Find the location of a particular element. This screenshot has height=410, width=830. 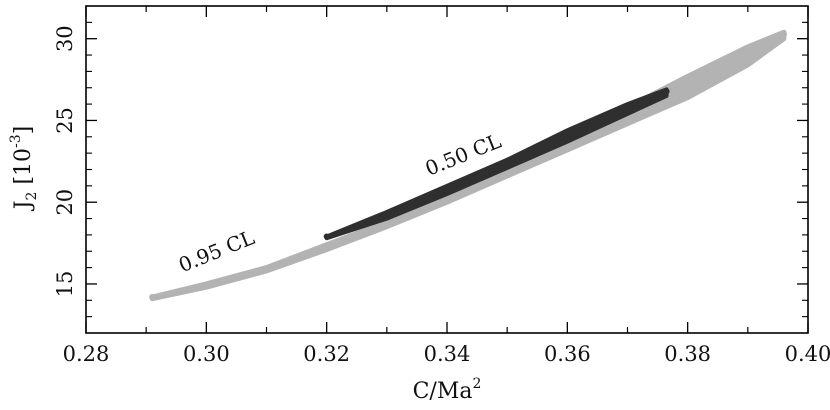

x-axis-label: C/Ma2 is located at coordinates (447, 390).